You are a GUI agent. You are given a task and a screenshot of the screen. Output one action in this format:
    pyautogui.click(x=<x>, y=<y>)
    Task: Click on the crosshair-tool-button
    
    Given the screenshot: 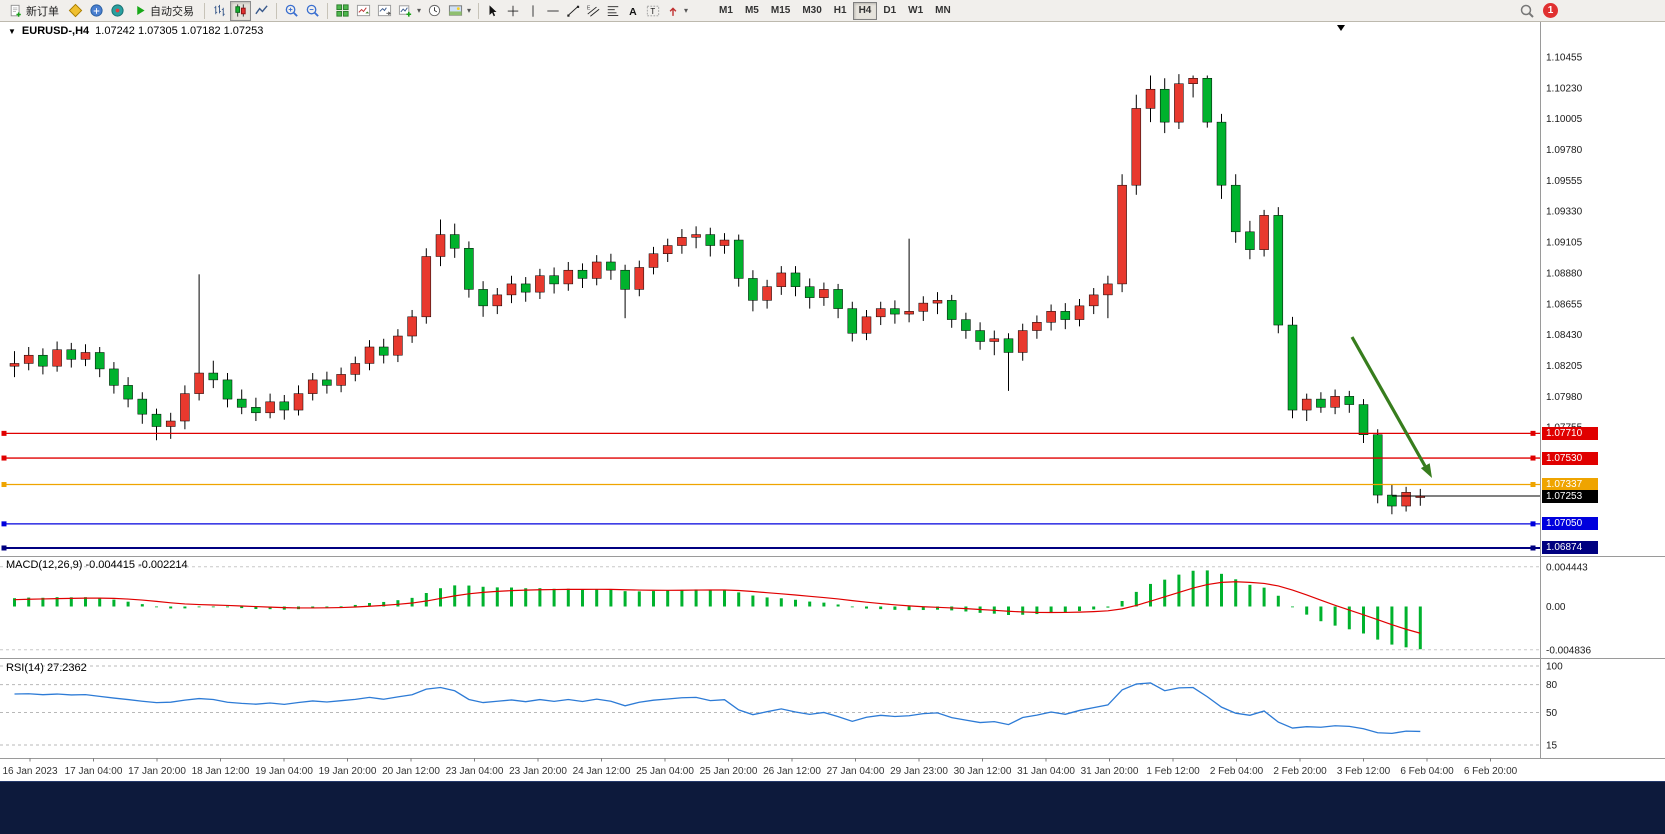 What is the action you would take?
    pyautogui.click(x=513, y=11)
    